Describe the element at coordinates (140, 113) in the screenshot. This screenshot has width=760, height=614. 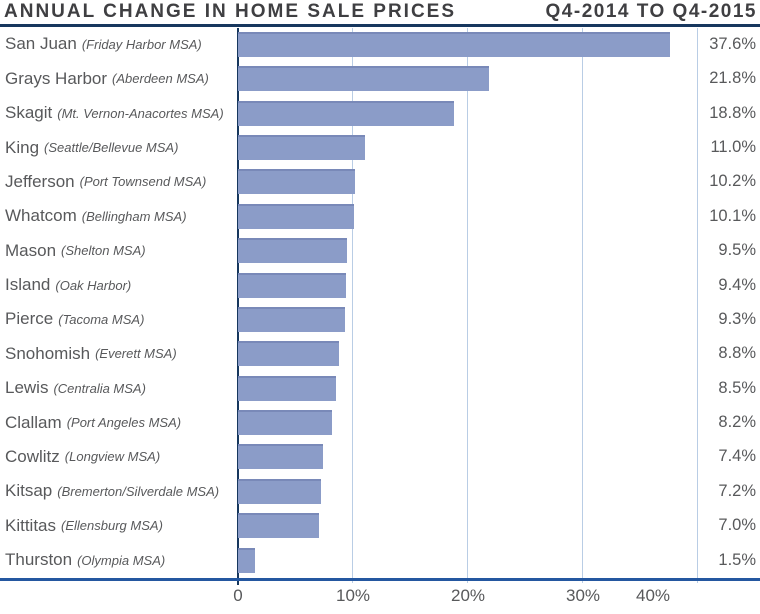
I see `msa-name: (Mt. Vernon-Anacortes MSA)` at that location.